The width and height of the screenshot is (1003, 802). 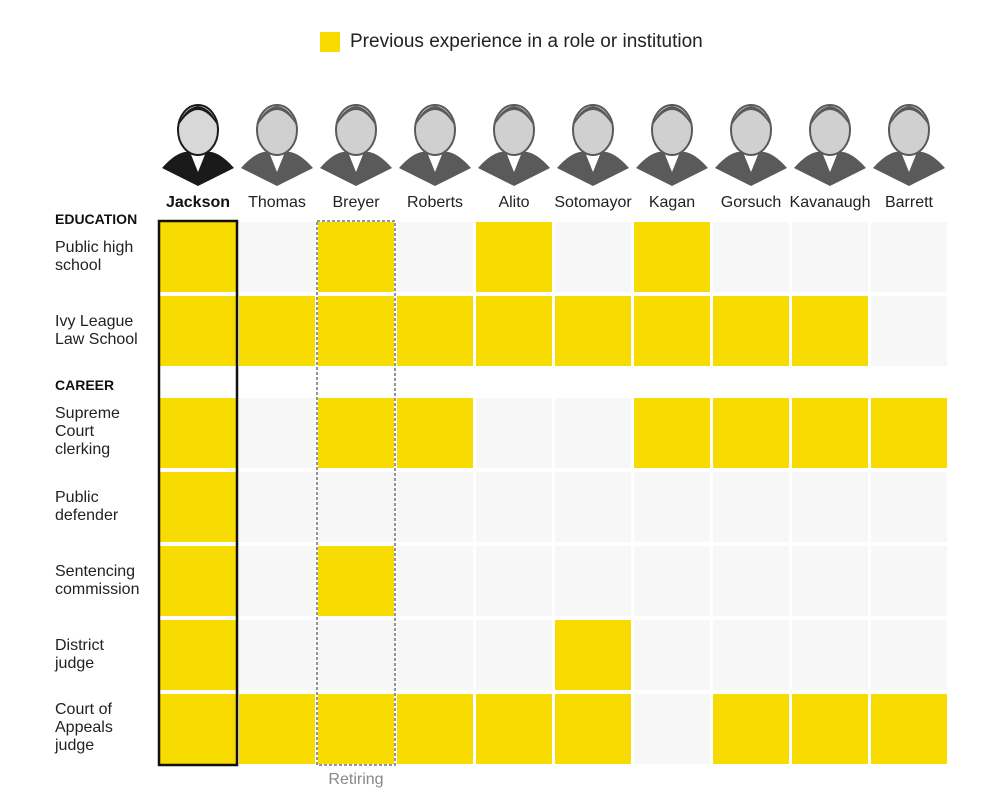 What do you see at coordinates (909, 581) in the screenshot?
I see `cell-sentencing-commission-barrett-empty` at bounding box center [909, 581].